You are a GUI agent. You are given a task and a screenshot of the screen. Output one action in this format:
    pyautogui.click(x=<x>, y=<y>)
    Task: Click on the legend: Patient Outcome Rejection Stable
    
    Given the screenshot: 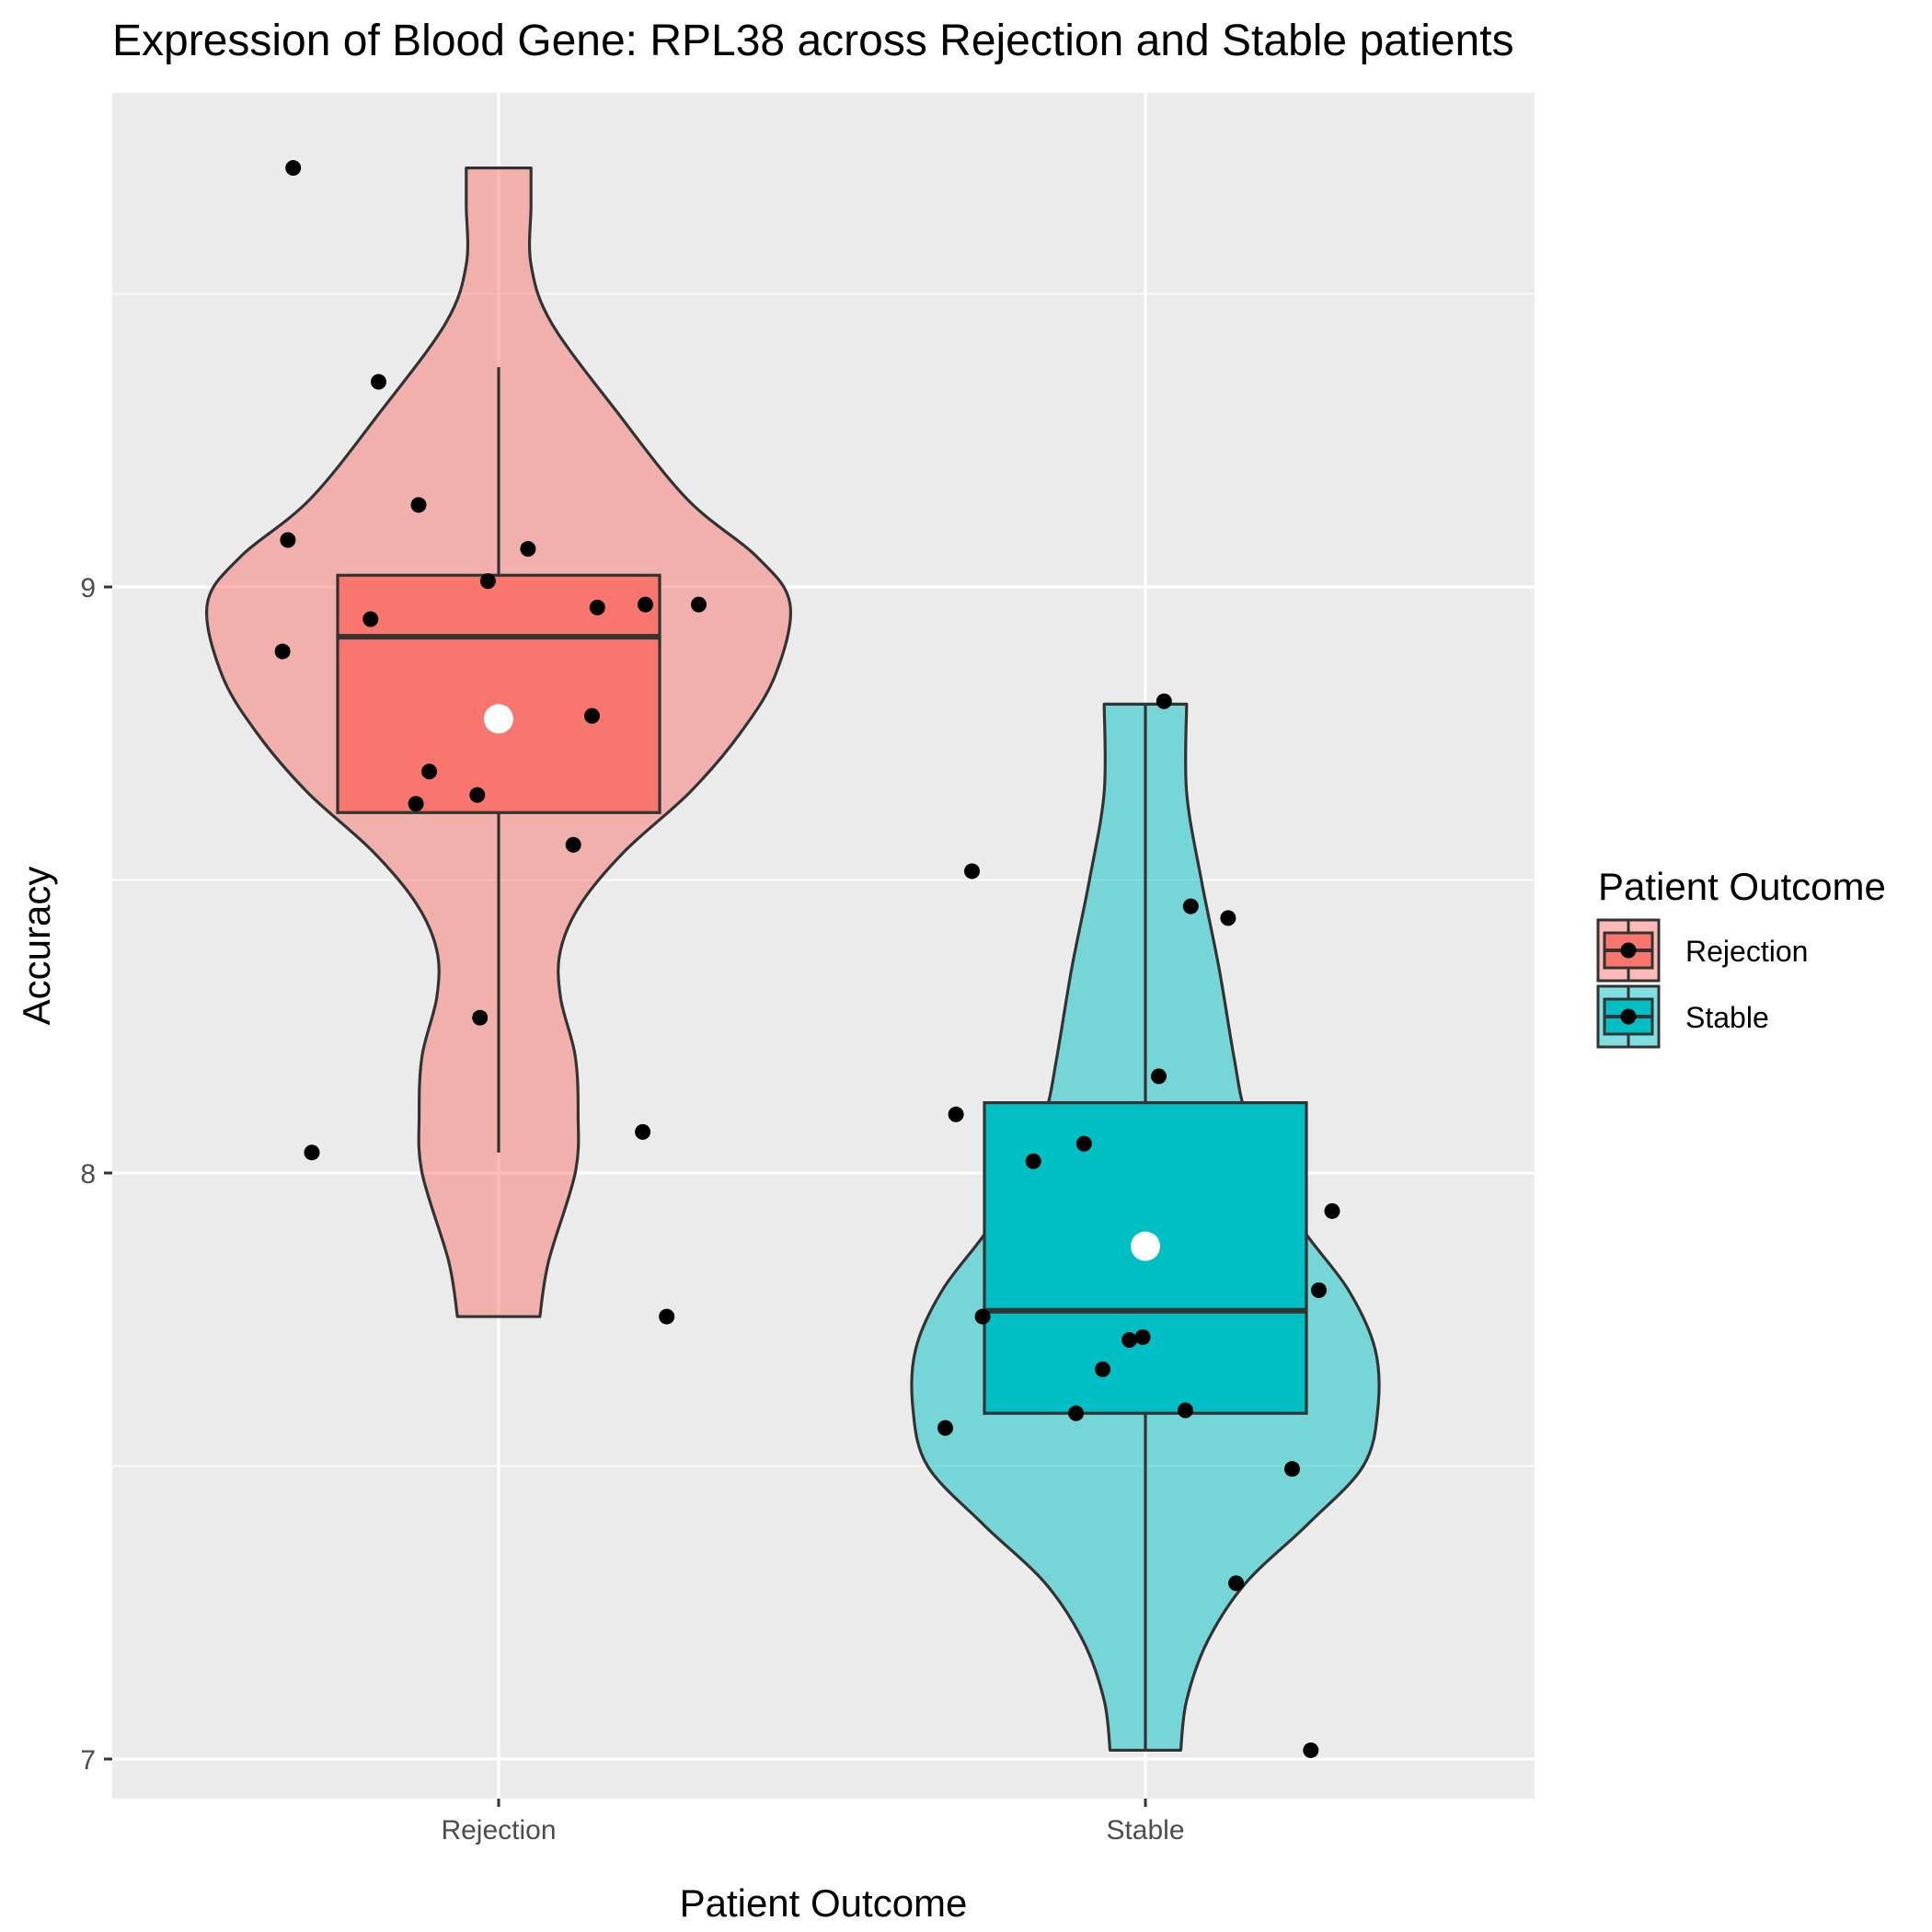 What is the action you would take?
    pyautogui.click(x=1741, y=957)
    